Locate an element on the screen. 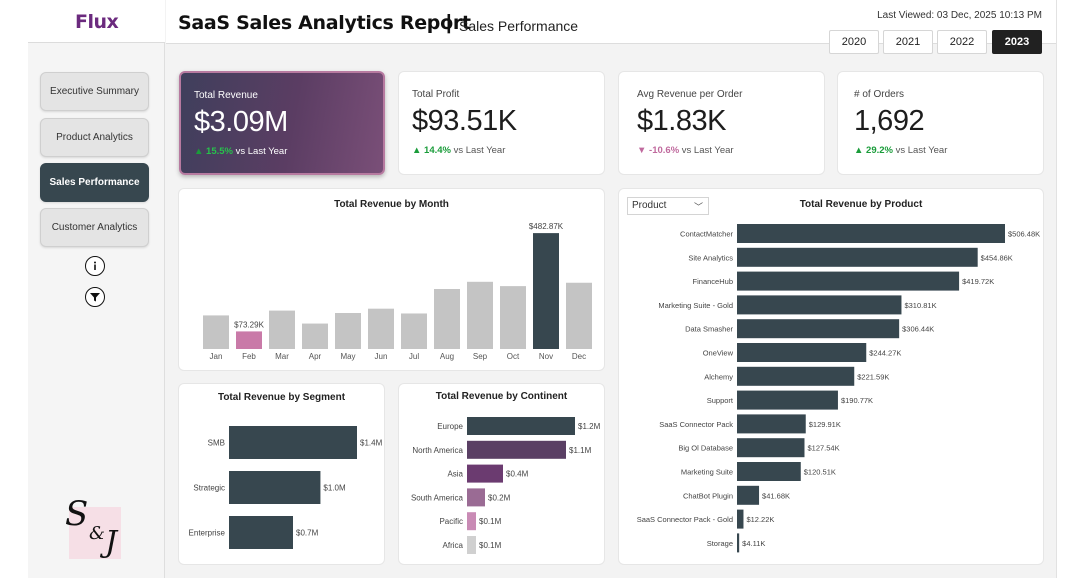 This screenshot has height=578, width=1085. month-tick-label: Oct is located at coordinates (513, 356).